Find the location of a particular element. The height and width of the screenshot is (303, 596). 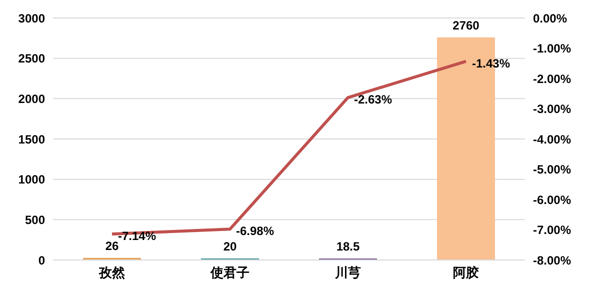

y2-tick-label: -6.00% is located at coordinates (552, 199).